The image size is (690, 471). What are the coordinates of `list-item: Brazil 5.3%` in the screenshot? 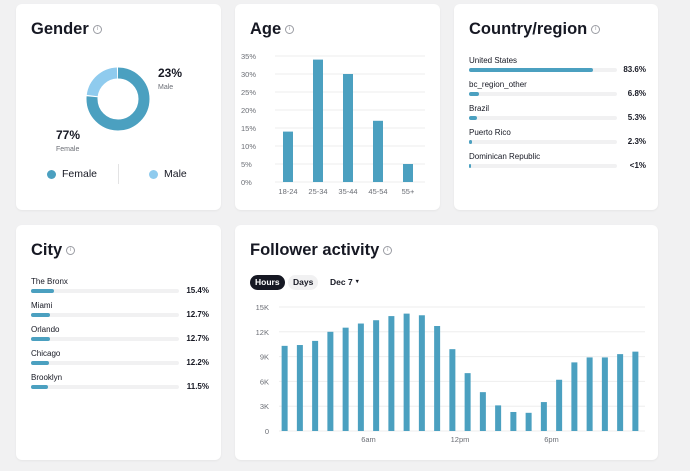 It's located at (557, 114).